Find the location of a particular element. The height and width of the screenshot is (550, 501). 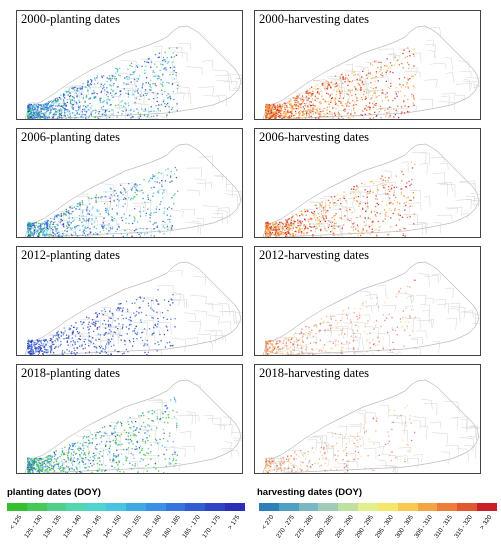

panel-title: 2018-planting dates is located at coordinates (70, 373).